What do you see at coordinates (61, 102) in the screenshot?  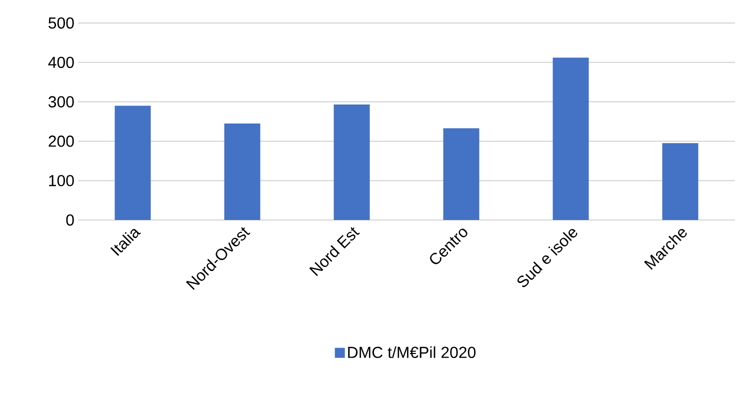 I see `y-tick-label: 300` at bounding box center [61, 102].